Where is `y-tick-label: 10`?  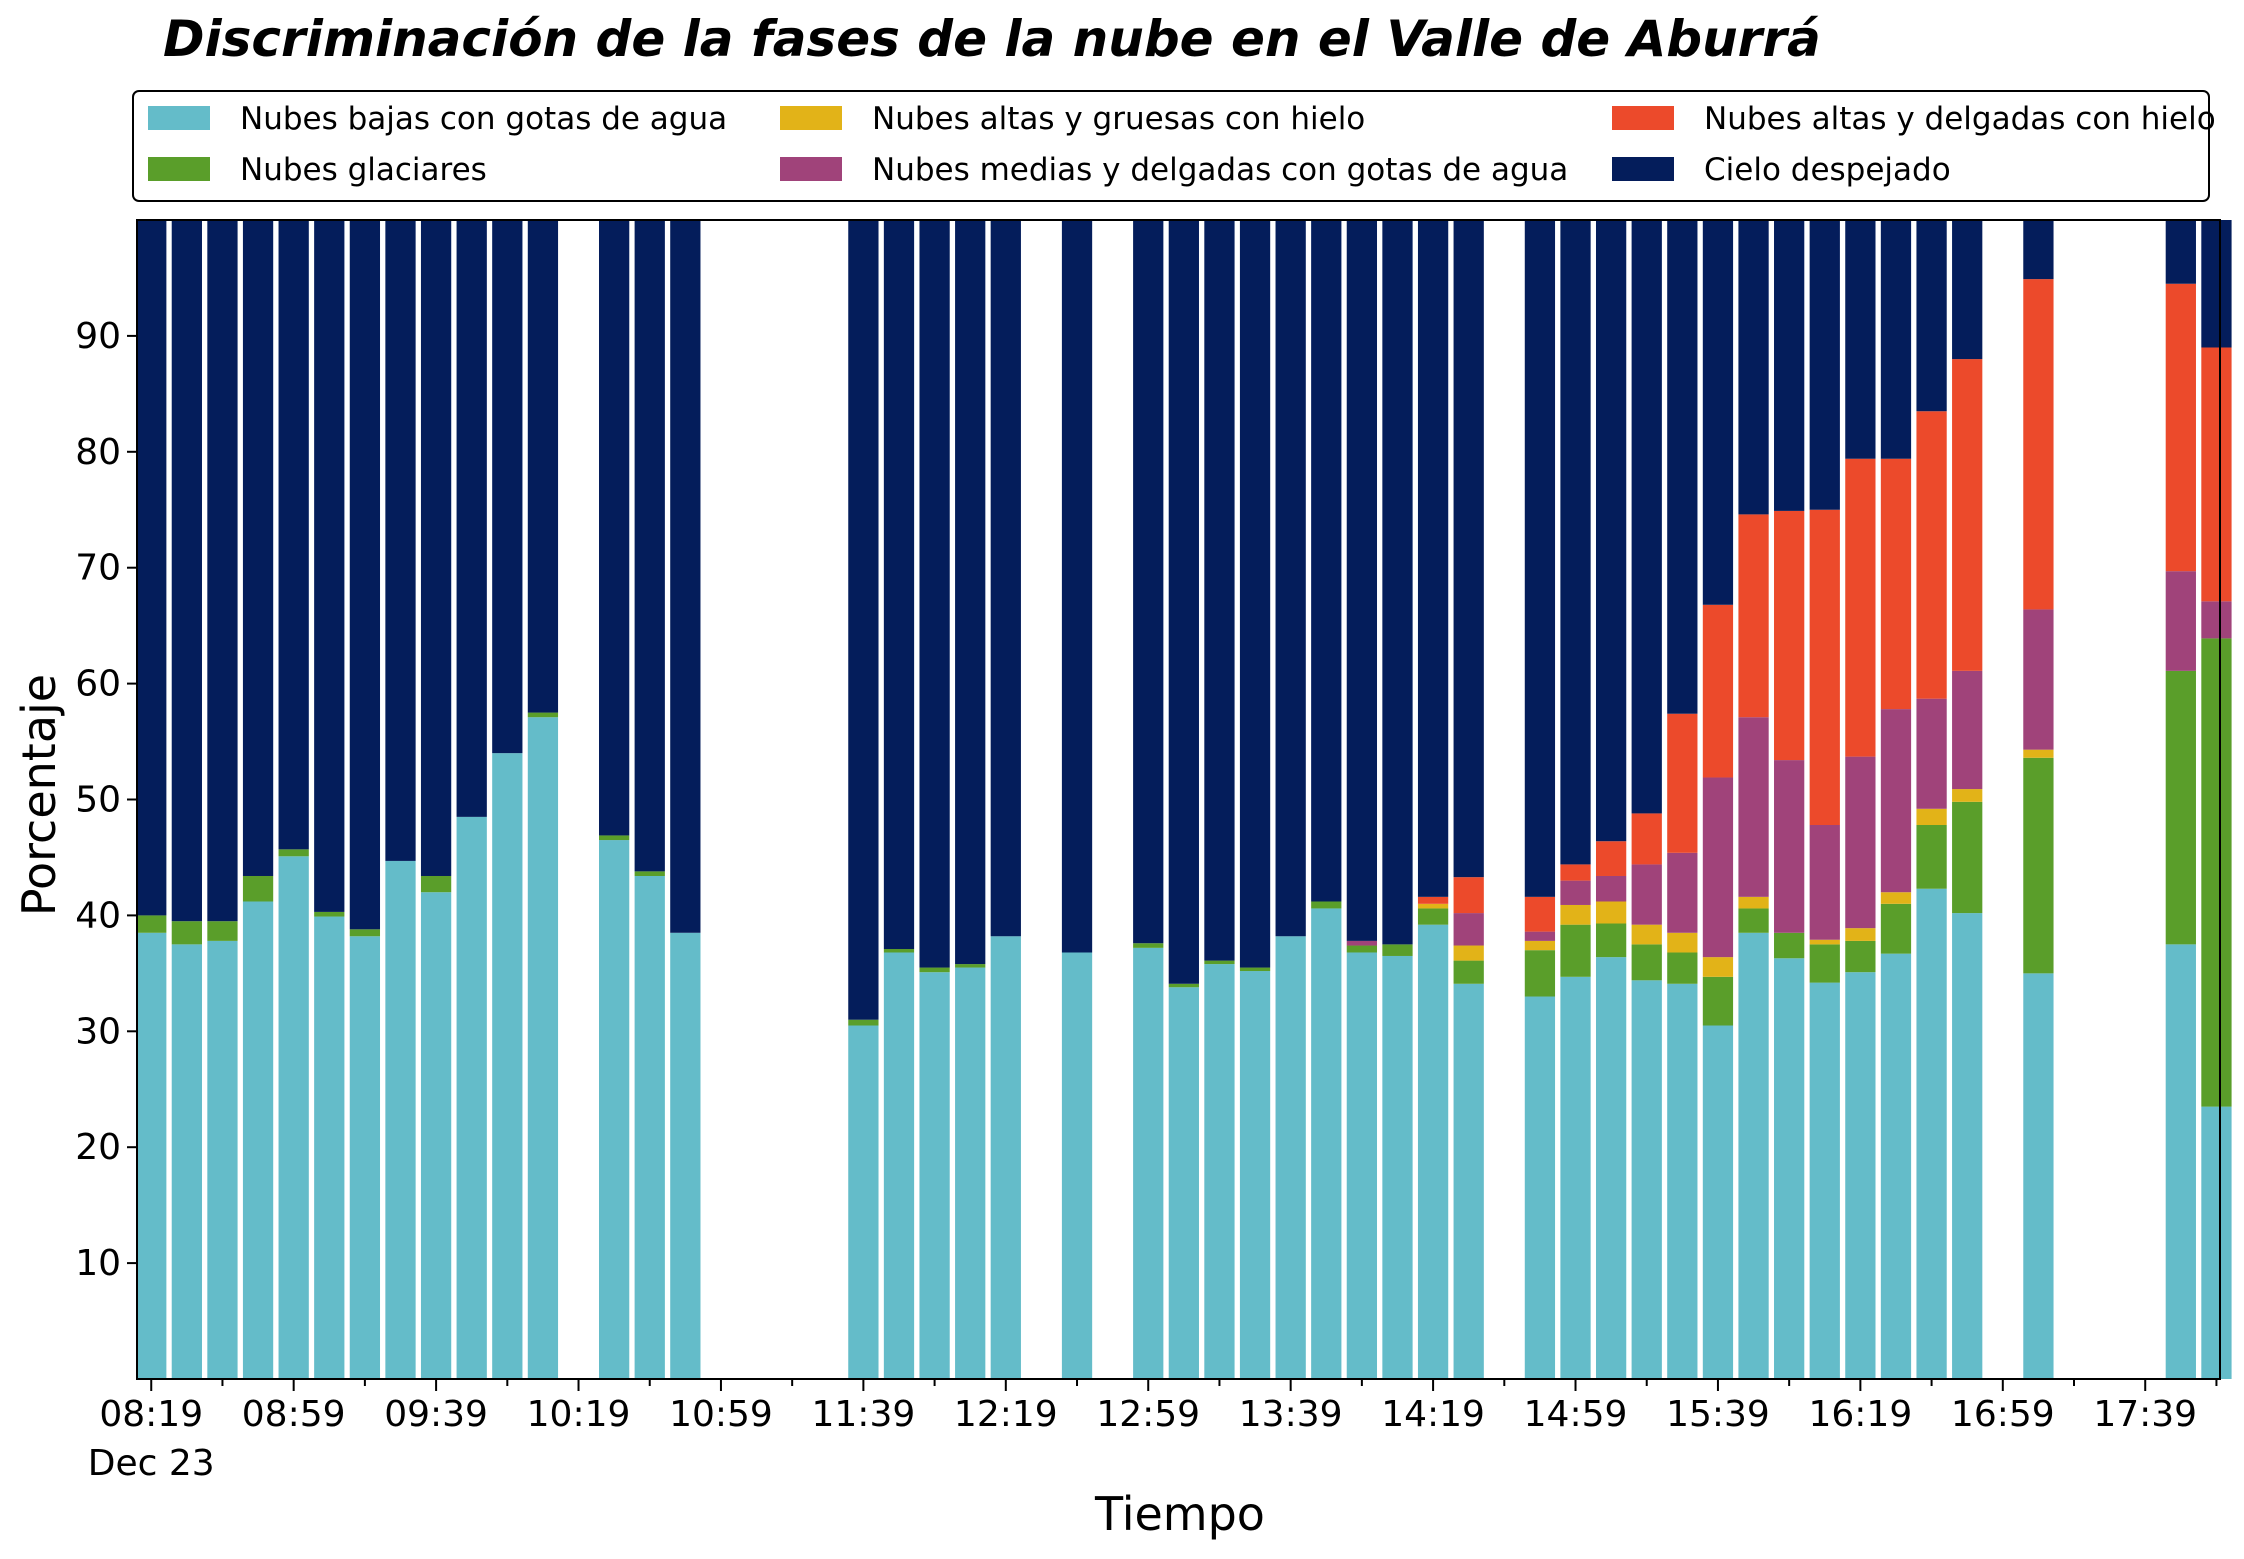 y-tick-label: 10 is located at coordinates (98, 1263).